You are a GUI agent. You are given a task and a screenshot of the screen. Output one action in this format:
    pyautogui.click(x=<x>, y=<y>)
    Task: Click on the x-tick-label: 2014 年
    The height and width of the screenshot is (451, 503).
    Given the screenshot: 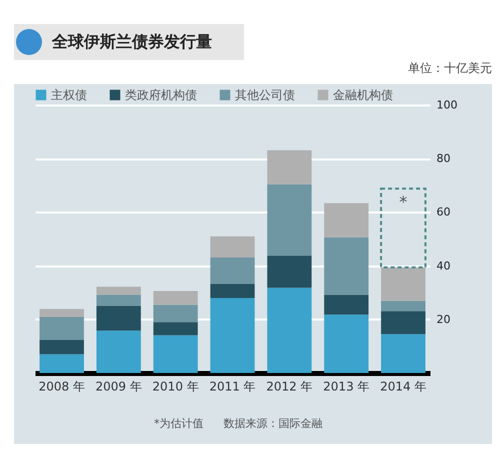 What is the action you would take?
    pyautogui.click(x=403, y=387)
    